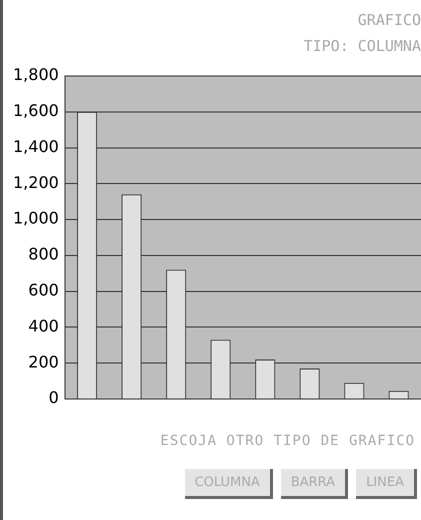 This screenshot has height=520, width=421. Describe the element at coordinates (389, 19) in the screenshot. I see `chart-title: GRAFICO` at that location.